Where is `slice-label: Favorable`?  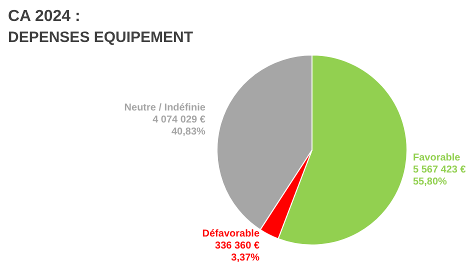 slice-label: Favorable is located at coordinates (437, 158).